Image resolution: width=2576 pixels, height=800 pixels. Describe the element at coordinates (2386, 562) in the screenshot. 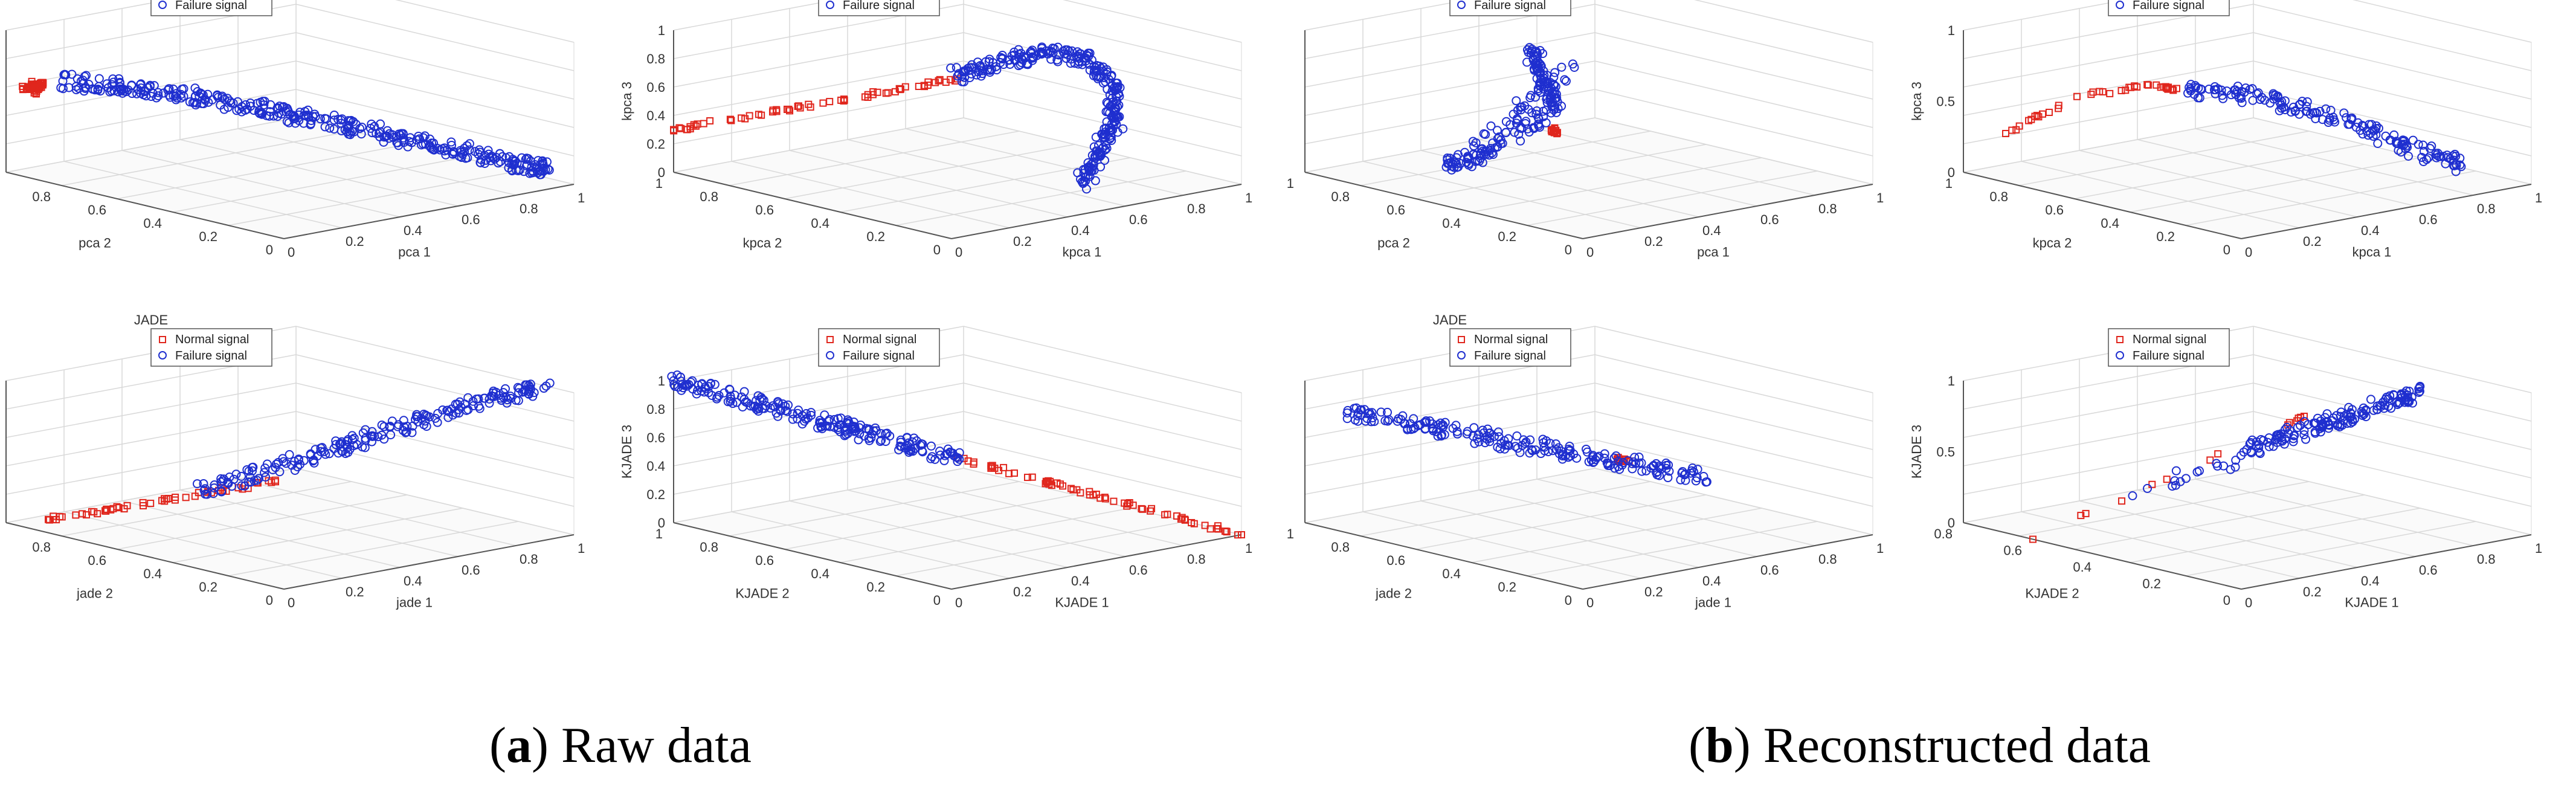

I see `axis-x` at that location.